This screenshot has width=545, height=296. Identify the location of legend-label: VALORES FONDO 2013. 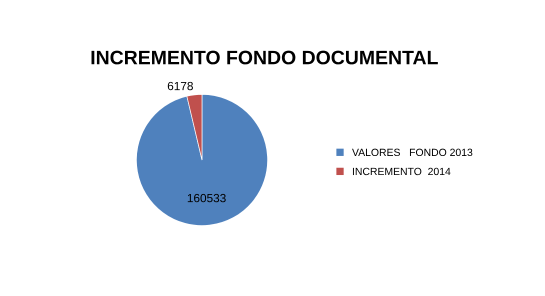
(412, 152).